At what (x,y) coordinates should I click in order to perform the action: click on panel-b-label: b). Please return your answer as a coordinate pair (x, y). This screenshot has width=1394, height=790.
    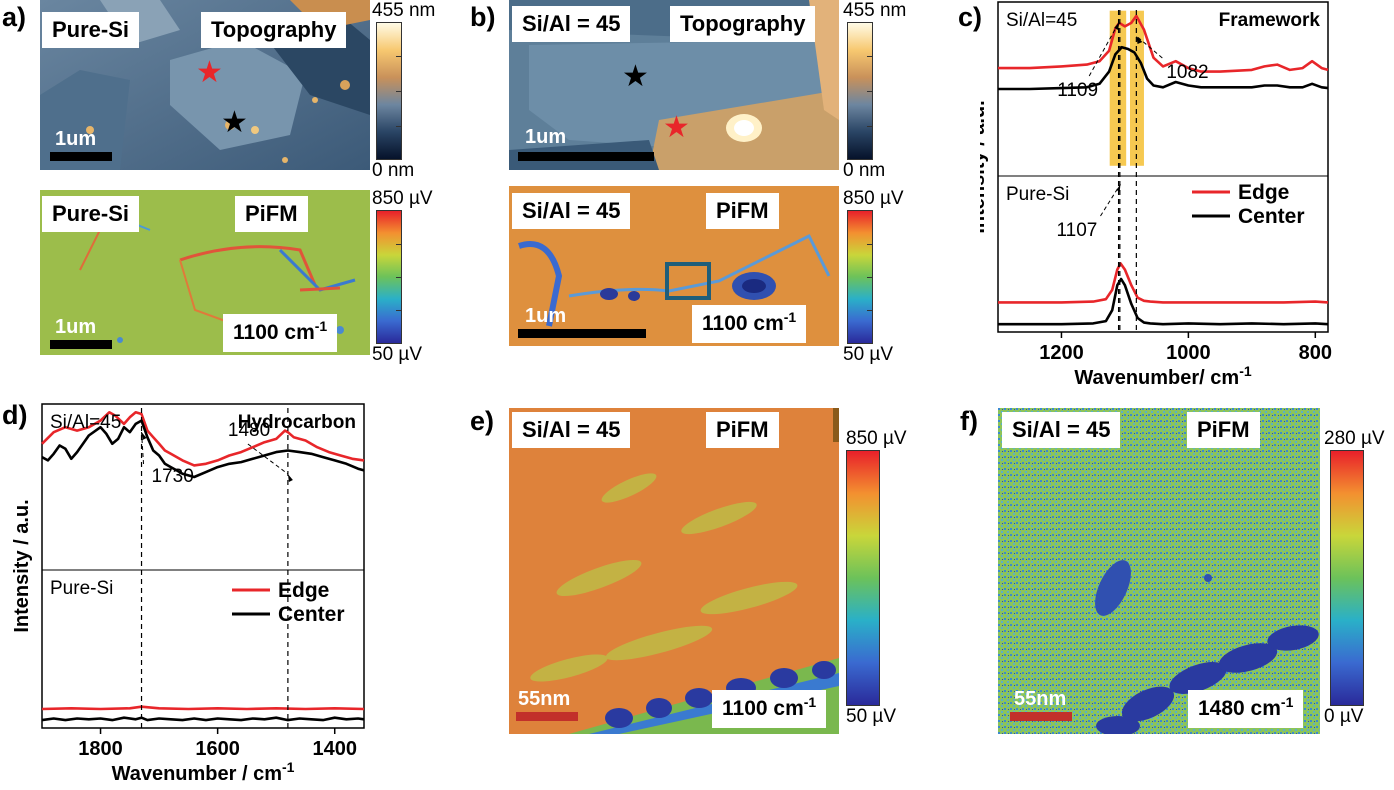
    Looking at the image, I should click on (483, 17).